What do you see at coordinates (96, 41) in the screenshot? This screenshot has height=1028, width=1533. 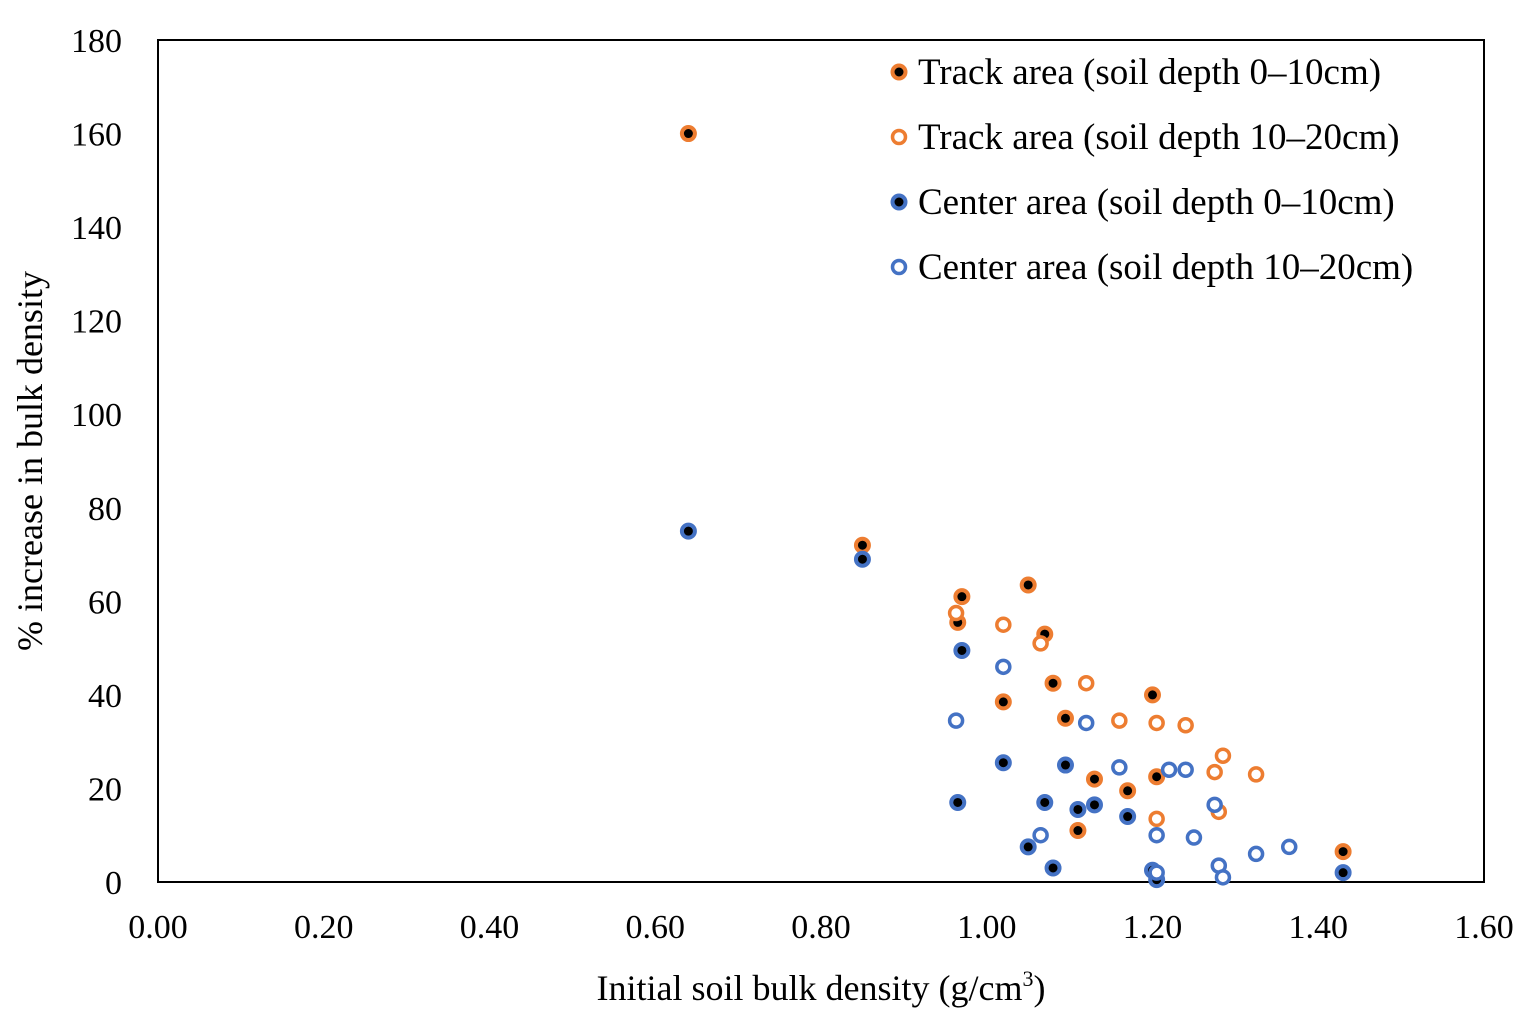 I see `y-tick-label: 180` at bounding box center [96, 41].